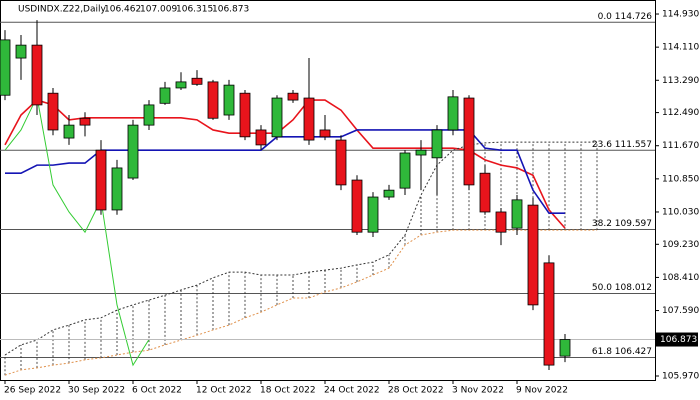 Image resolution: width=700 pixels, height=400 pixels. I want to click on x-tick-label: 24 Oct 2022, so click(352, 391).